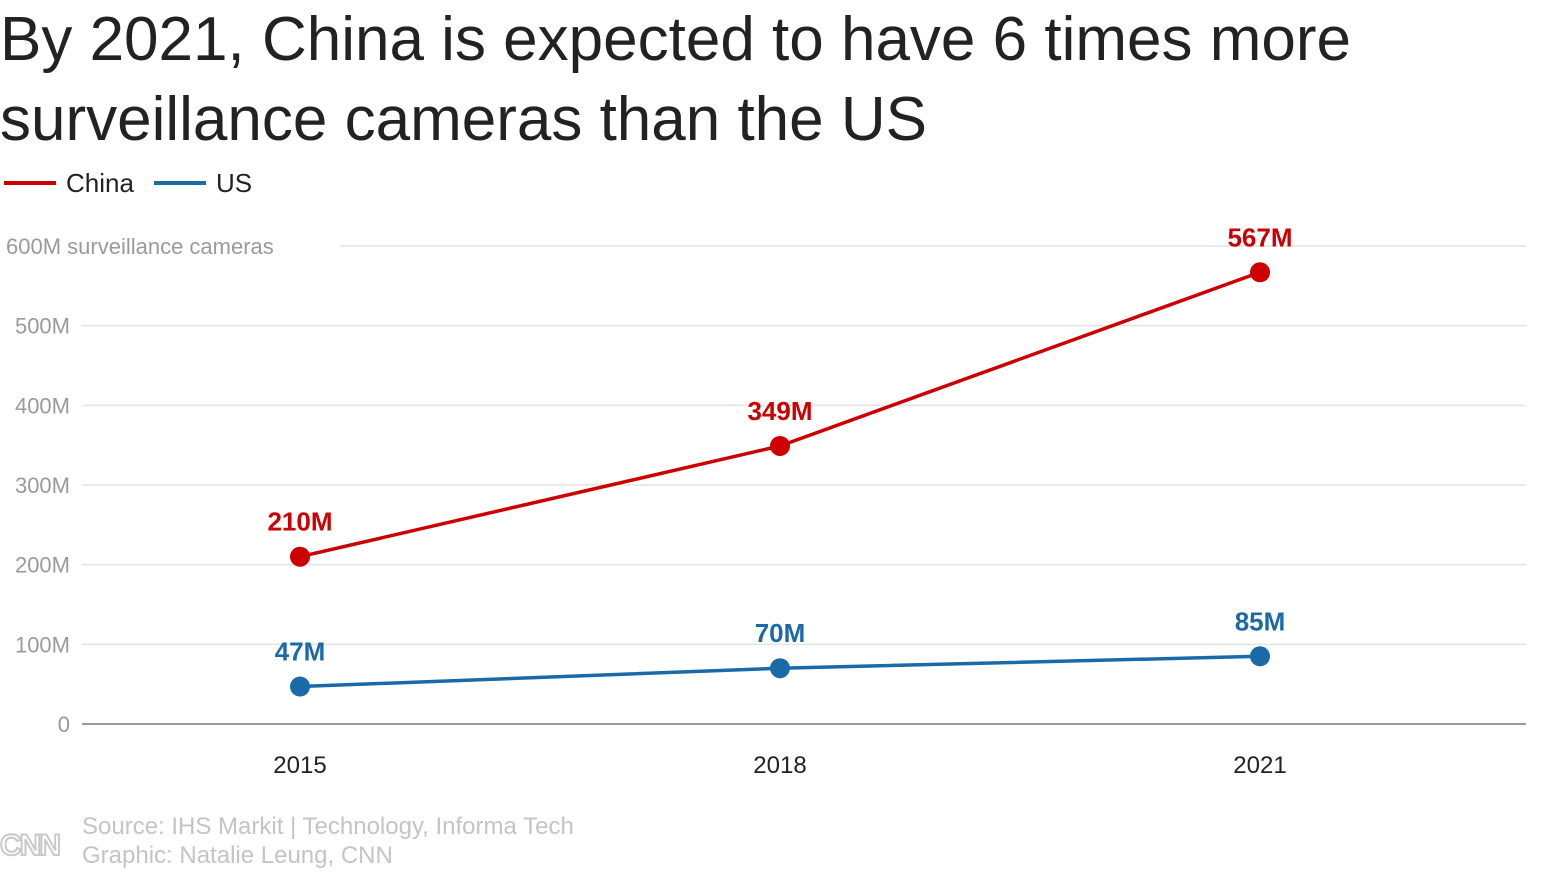 The image size is (1560, 880). What do you see at coordinates (300, 652) in the screenshot?
I see `data-label-us-2015: 47M` at bounding box center [300, 652].